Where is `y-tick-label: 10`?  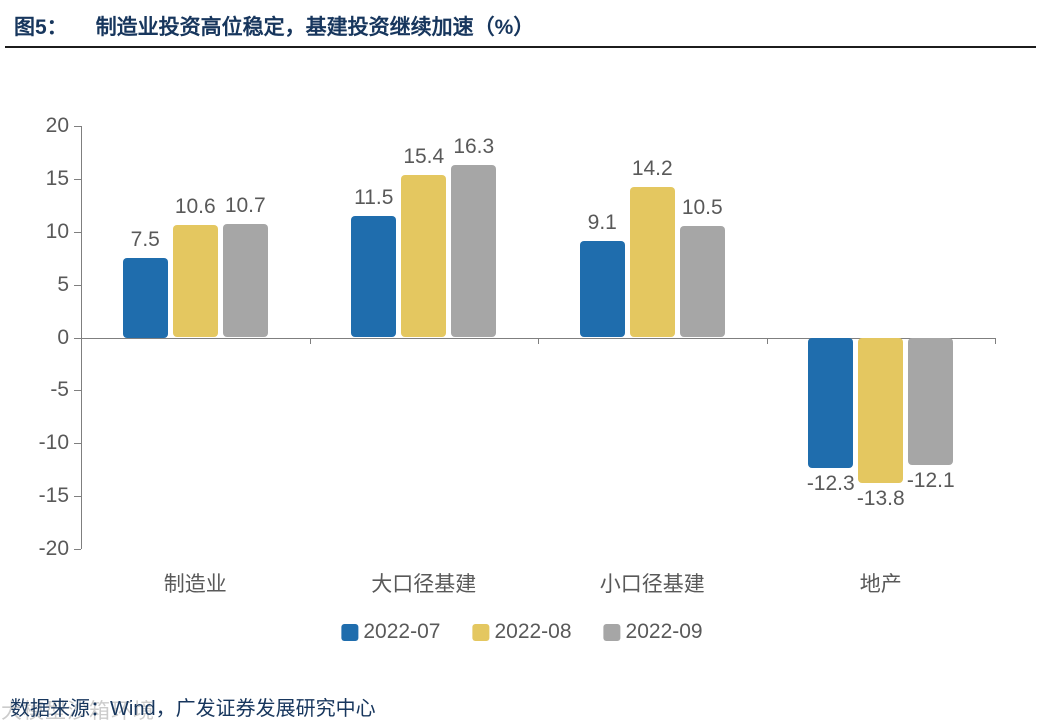 y-tick-label: 10 is located at coordinates (57, 231).